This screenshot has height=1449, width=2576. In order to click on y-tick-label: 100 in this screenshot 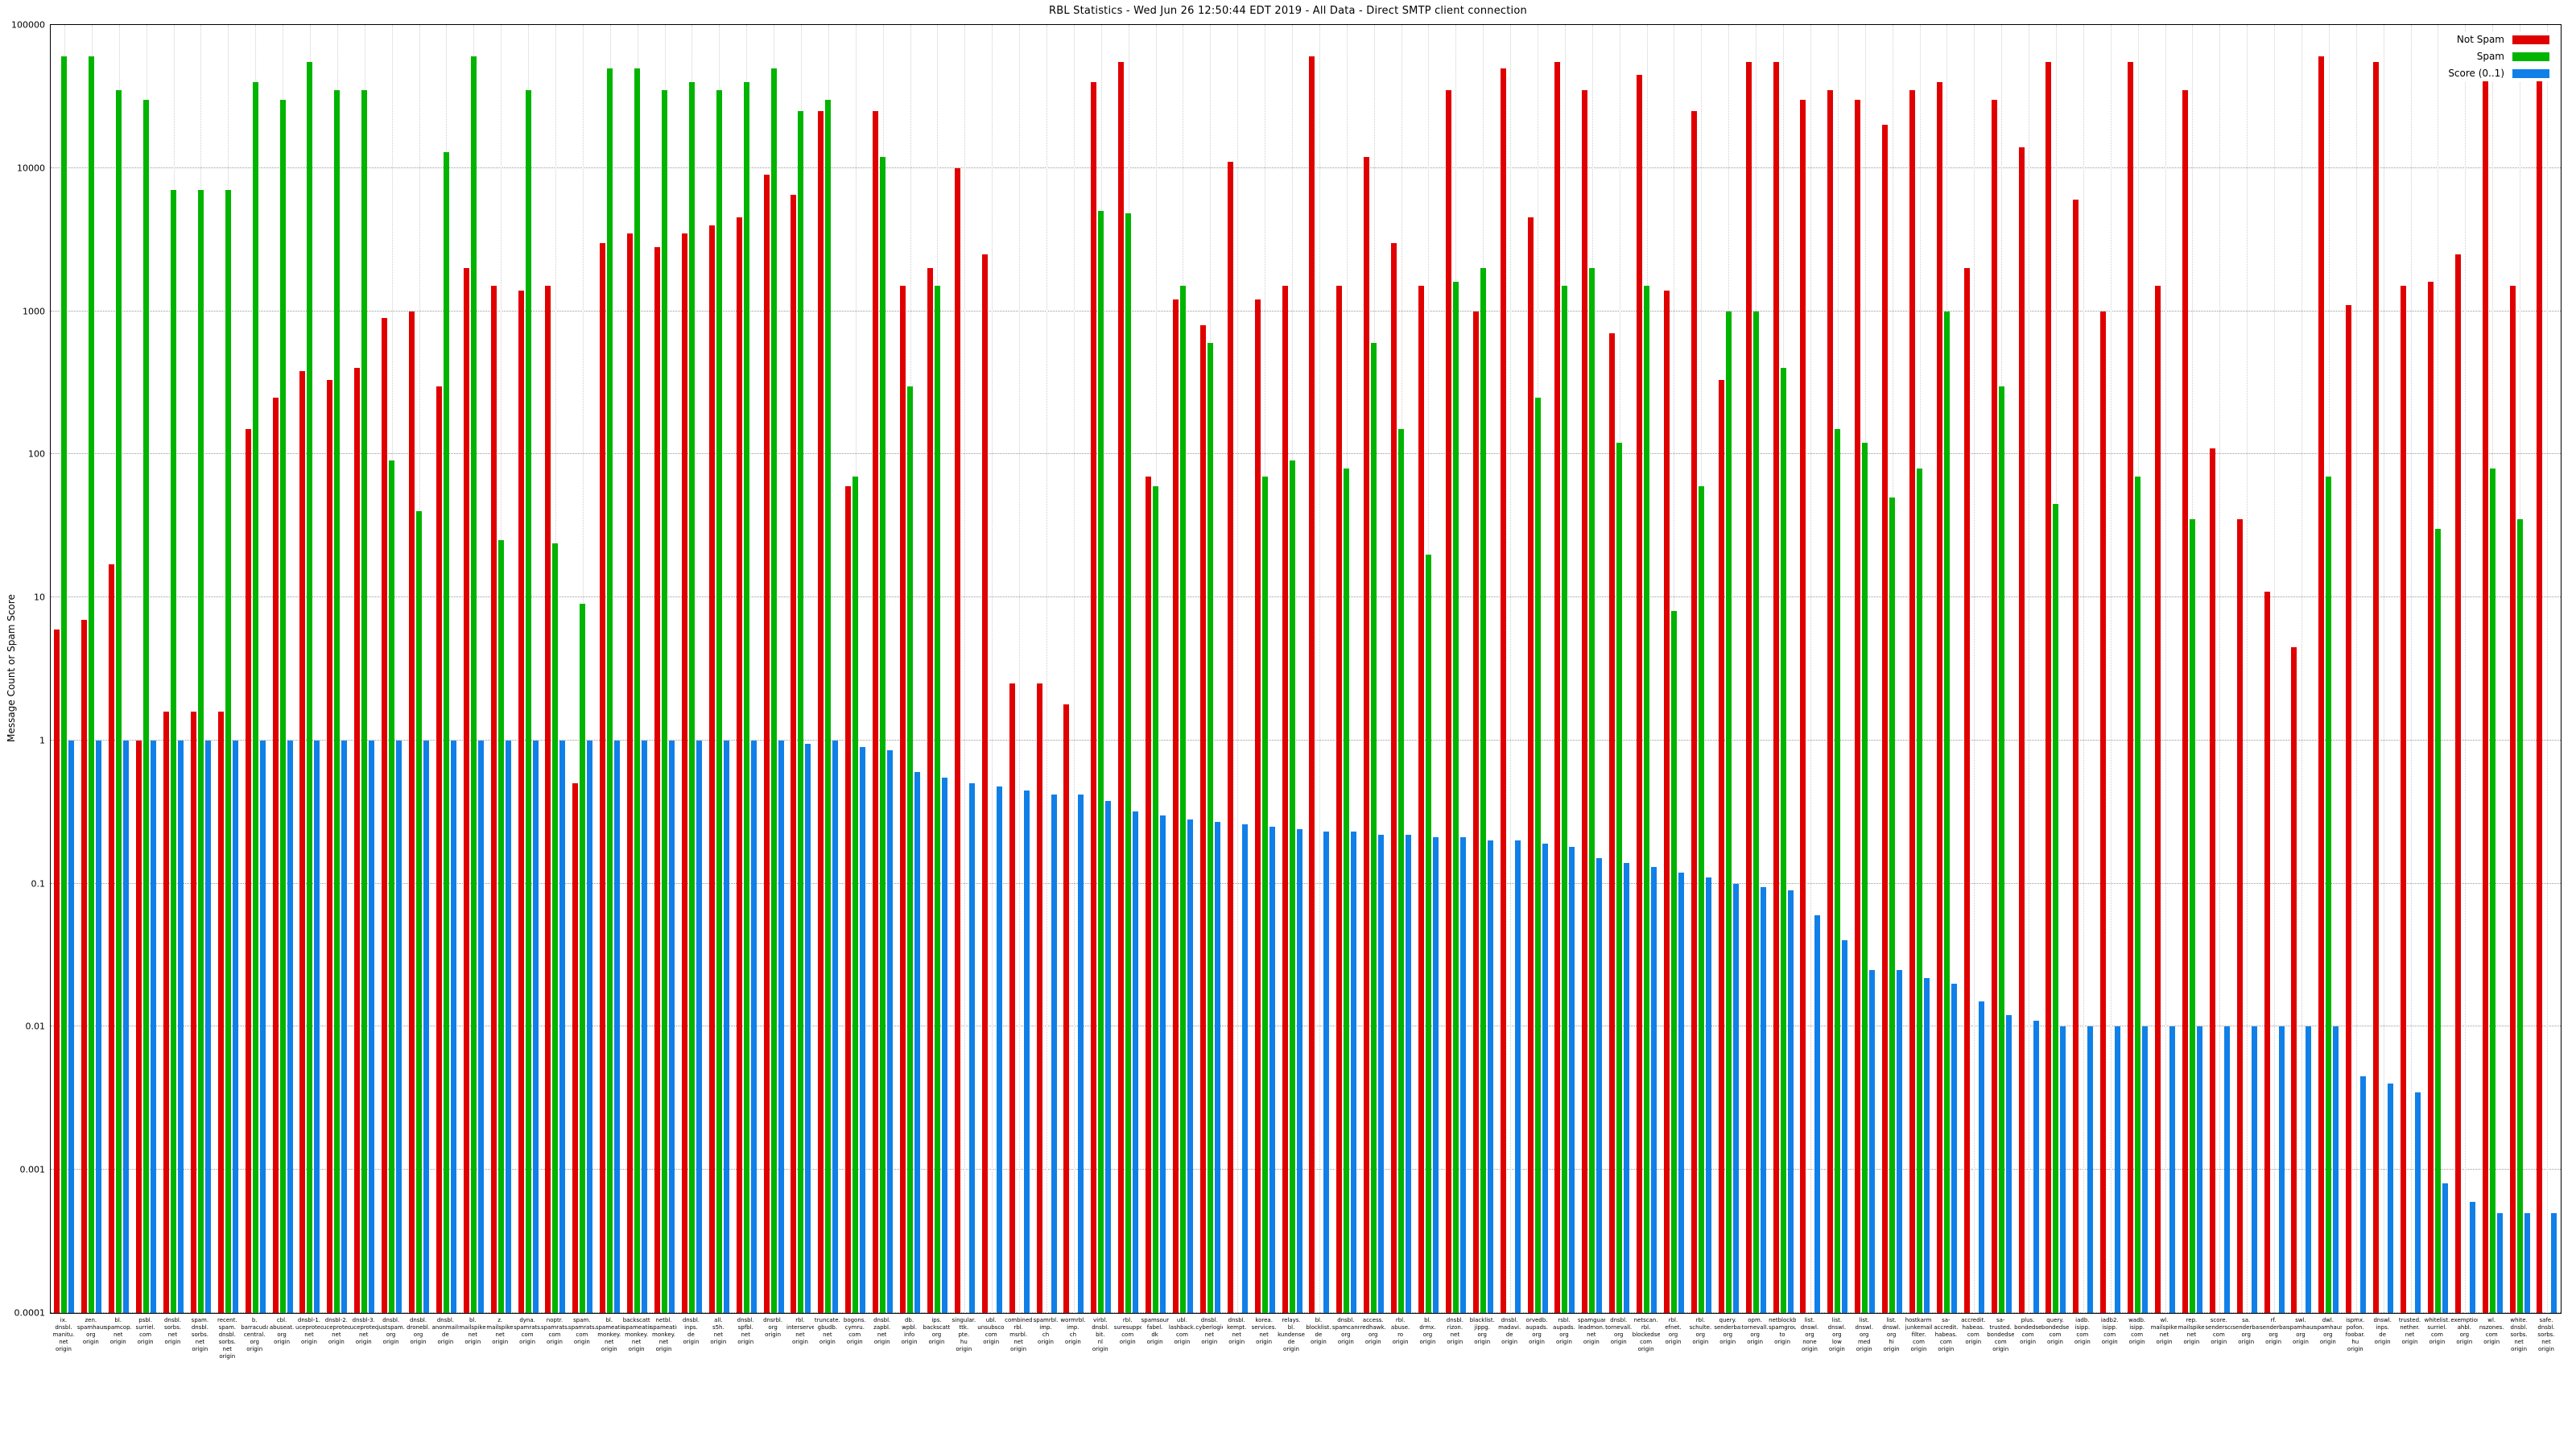, I will do `click(36, 454)`.